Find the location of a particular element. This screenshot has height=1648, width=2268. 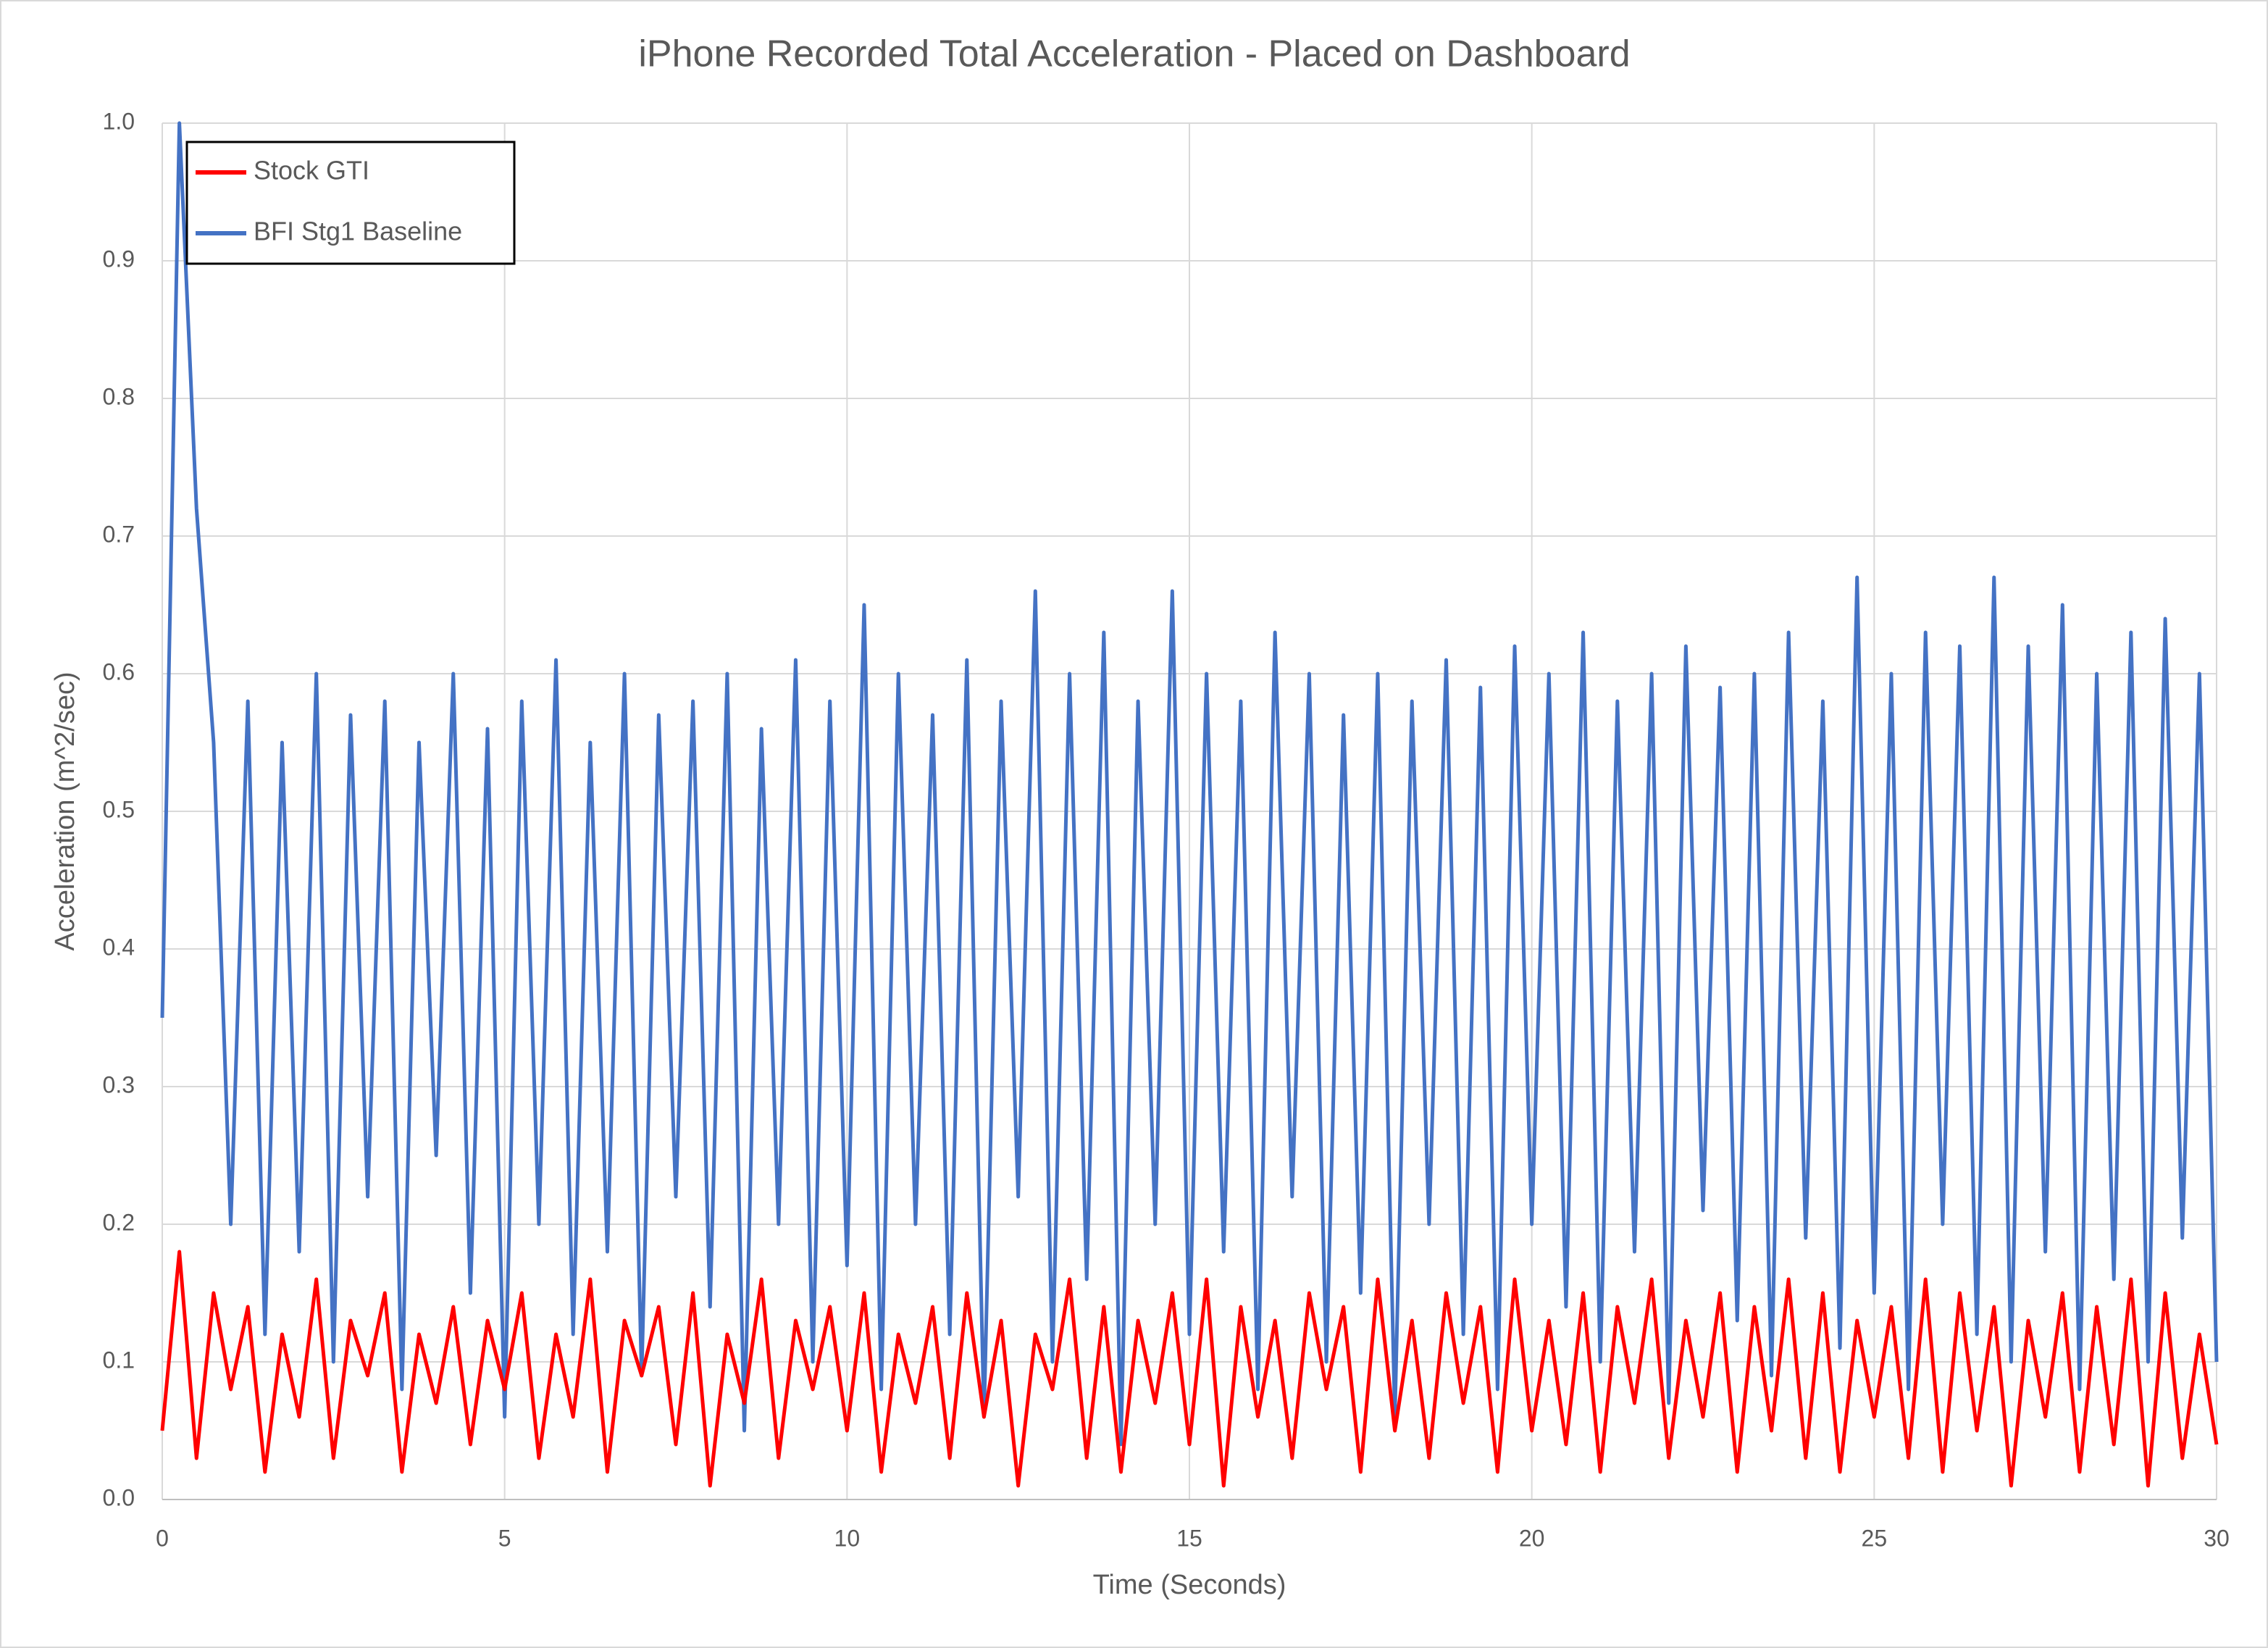

x-tick-label: 15 is located at coordinates (1189, 1538).